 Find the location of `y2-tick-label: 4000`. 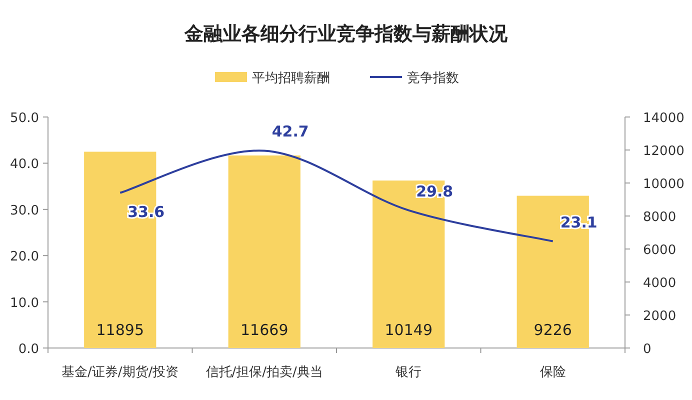

y2-tick-label: 4000 is located at coordinates (659, 283).